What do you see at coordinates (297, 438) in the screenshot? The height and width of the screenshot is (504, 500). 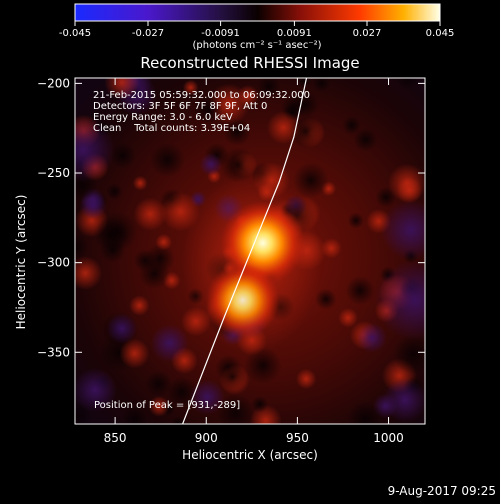 I see `x-tick-label: 950` at bounding box center [297, 438].